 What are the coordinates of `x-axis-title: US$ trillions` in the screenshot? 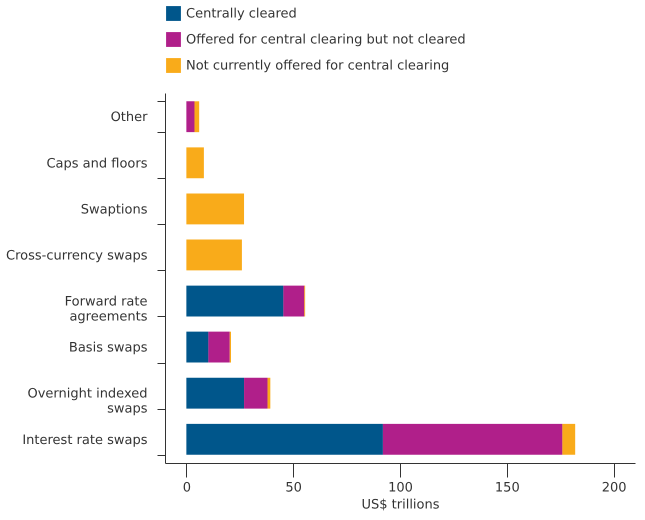 It's located at (400, 505).